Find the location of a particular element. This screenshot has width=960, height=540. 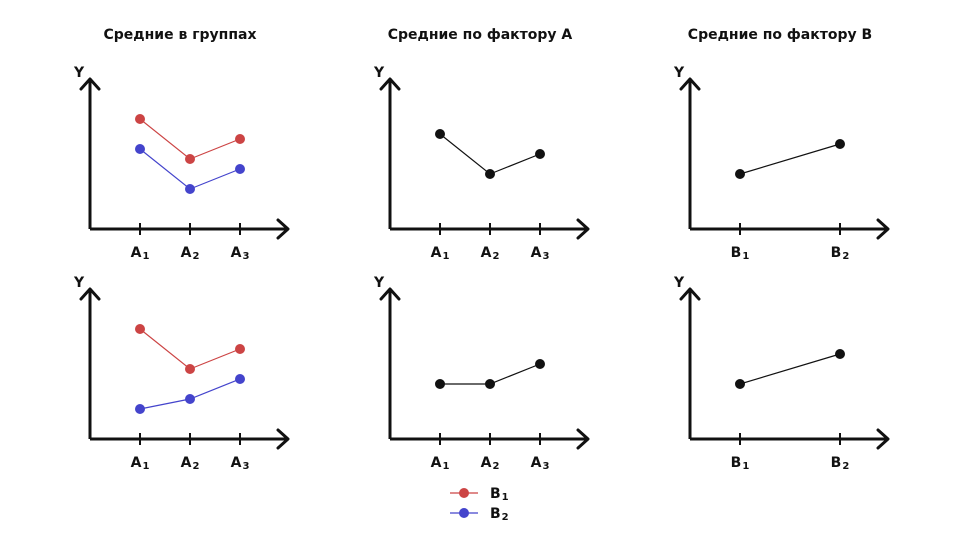

panel-r2-c2: YA1 A2 A3 is located at coordinates (481, 373).